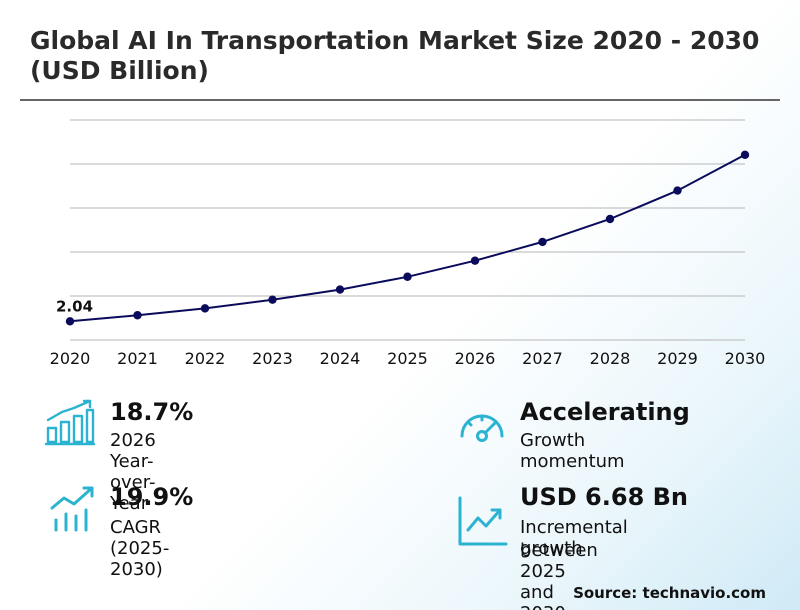  What do you see at coordinates (559, 575) in the screenshot?
I see `stat-incremental-label-line2: between 2025 and 2030` at bounding box center [559, 575].